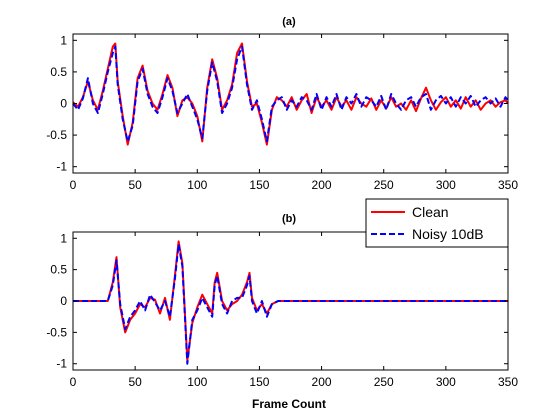 The width and height of the screenshot is (560, 420). Describe the element at coordinates (58, 72) in the screenshot. I see `panel-a-ytick-label: 0.5` at that location.